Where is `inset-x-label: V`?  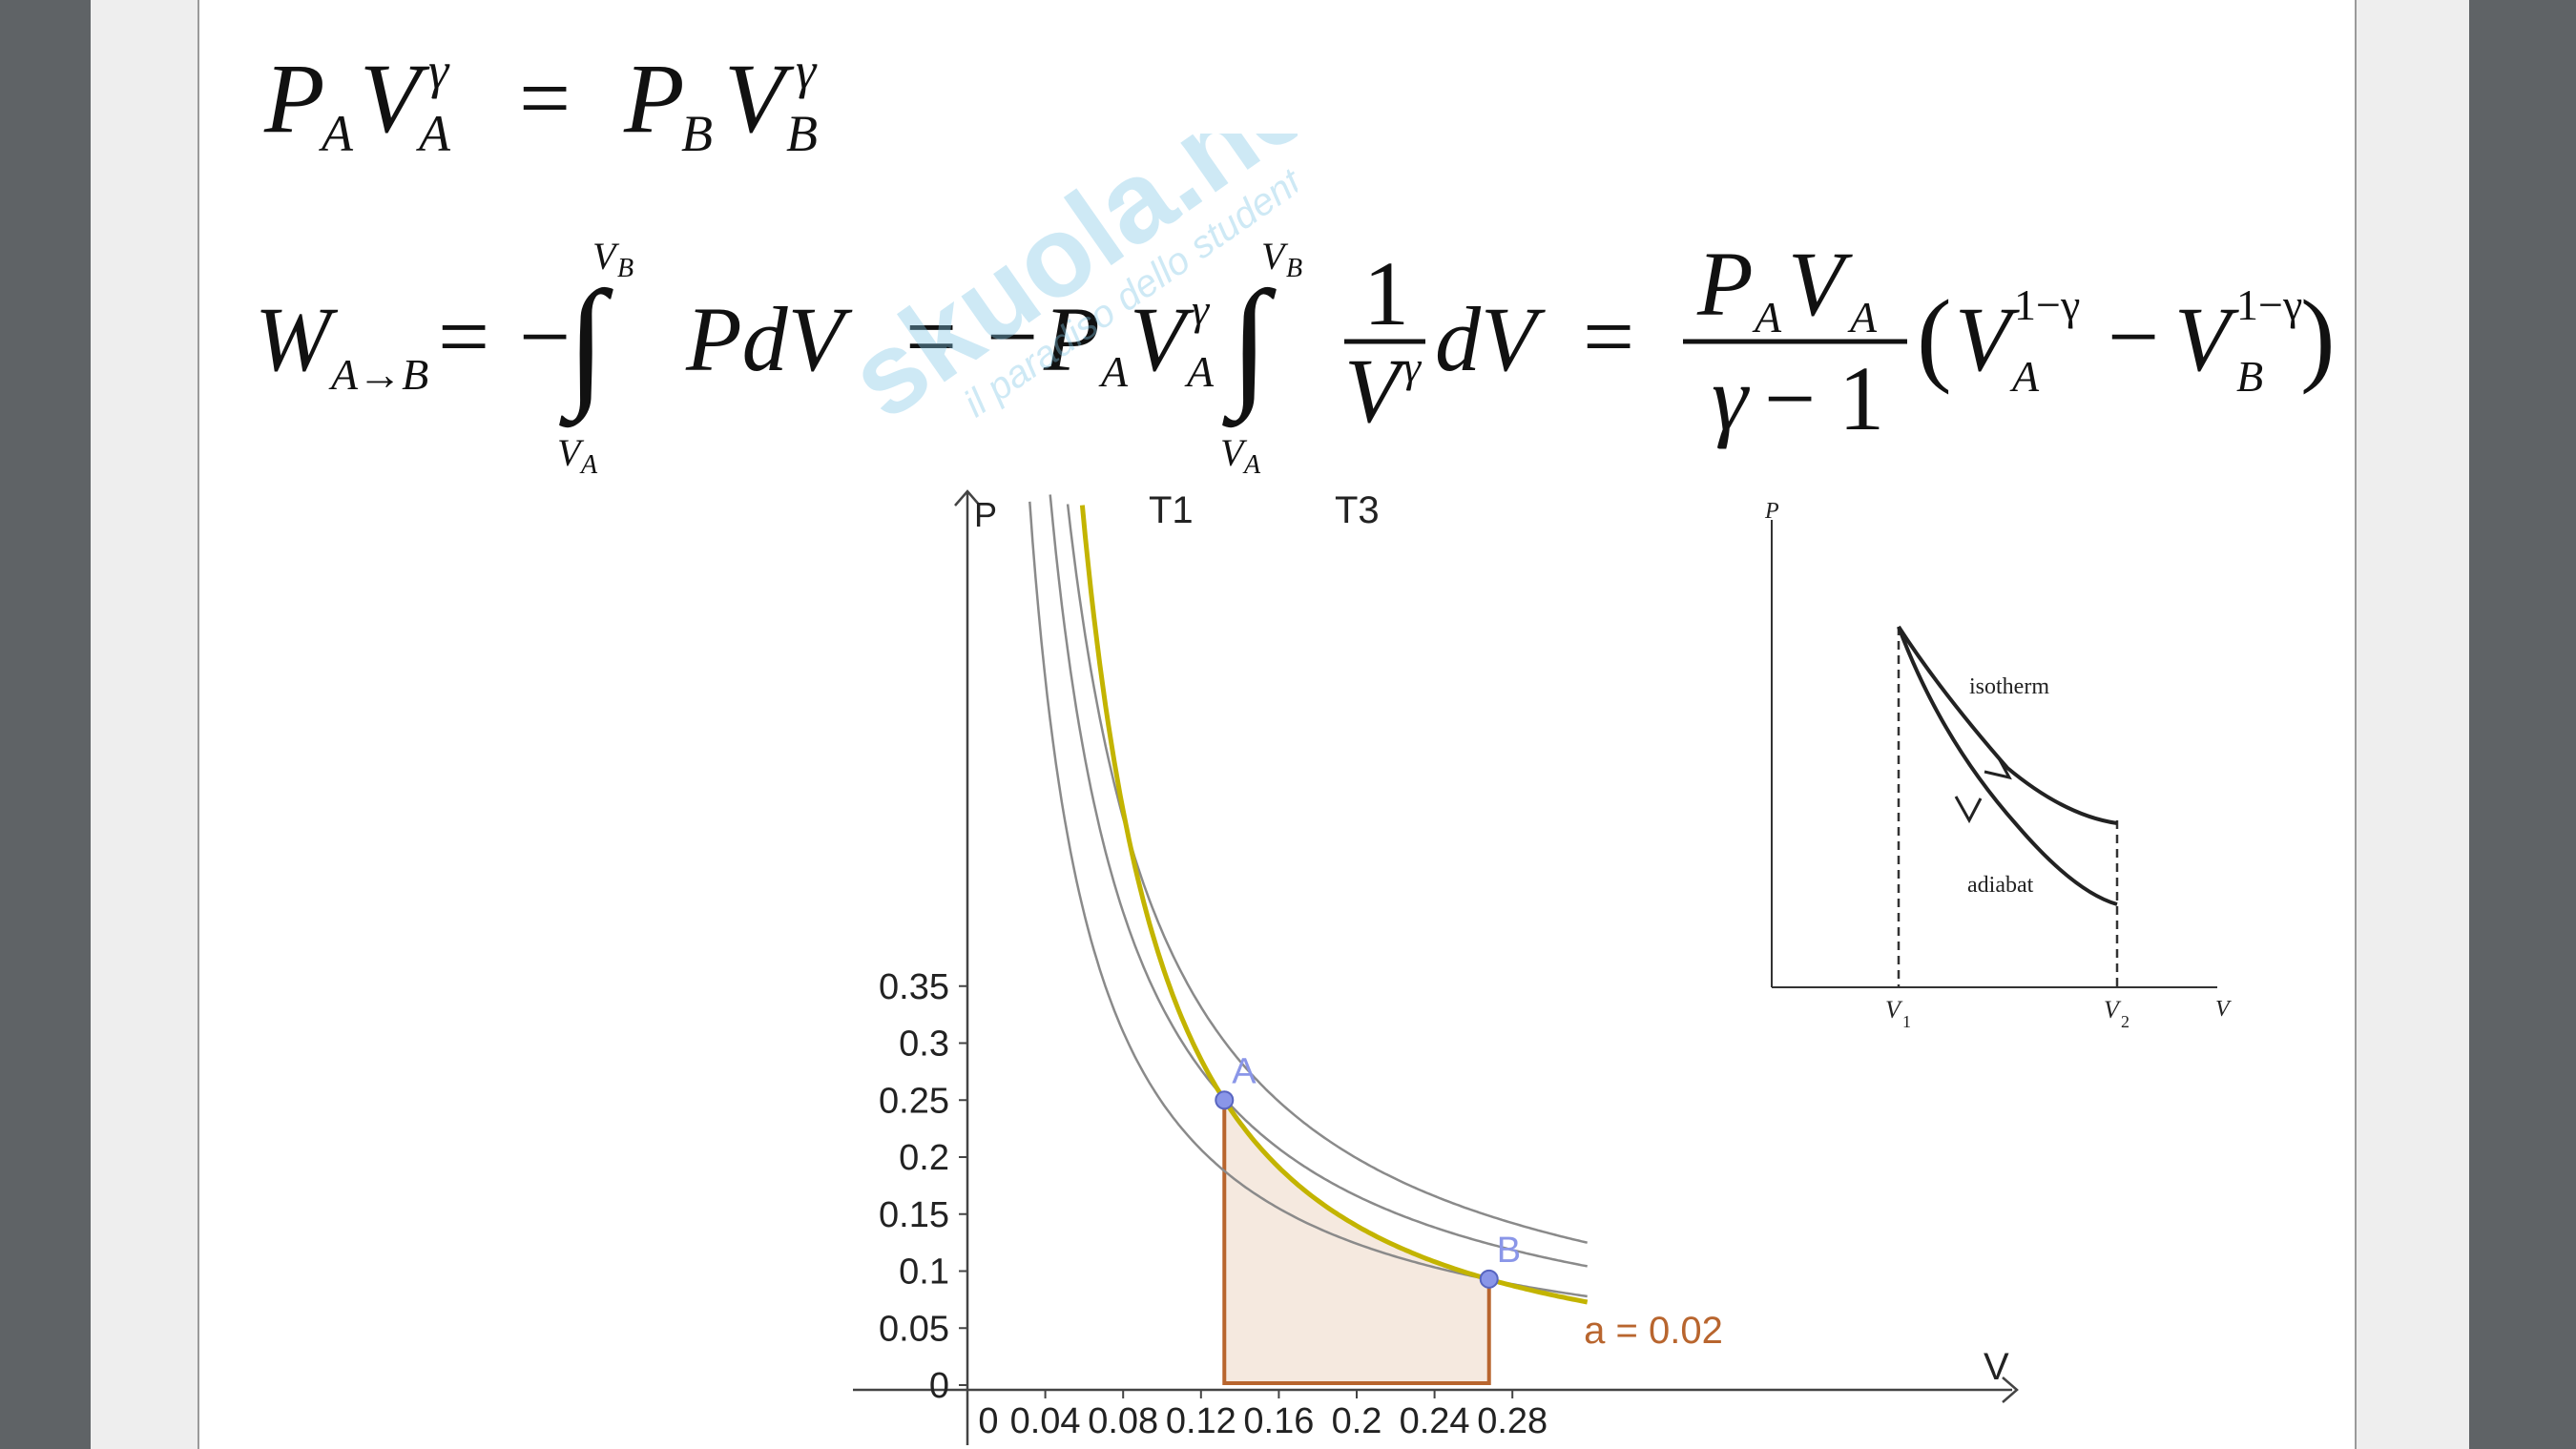
inset-x-label: V is located at coordinates (2223, 1009).